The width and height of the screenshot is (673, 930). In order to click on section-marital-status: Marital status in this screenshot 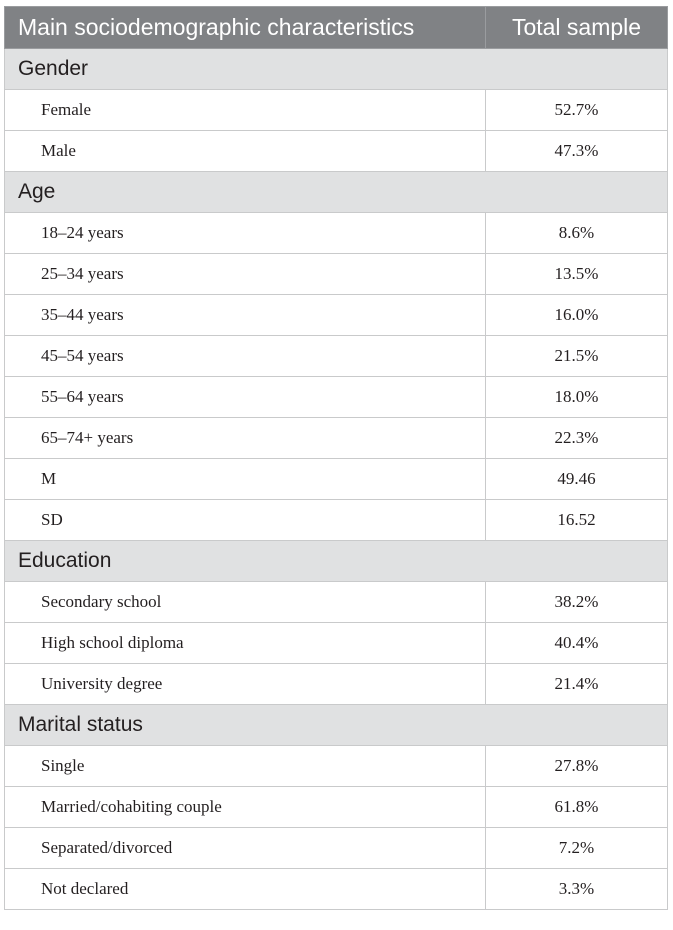, I will do `click(336, 725)`.